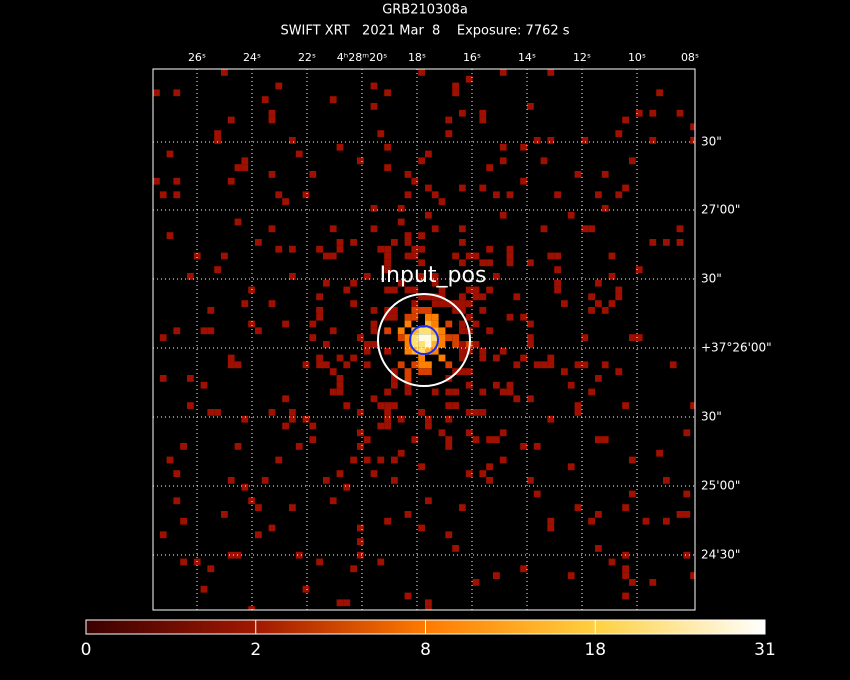 Image resolution: width=850 pixels, height=680 pixels. What do you see at coordinates (711, 279) in the screenshot?
I see `right-tick-label: 30"` at bounding box center [711, 279].